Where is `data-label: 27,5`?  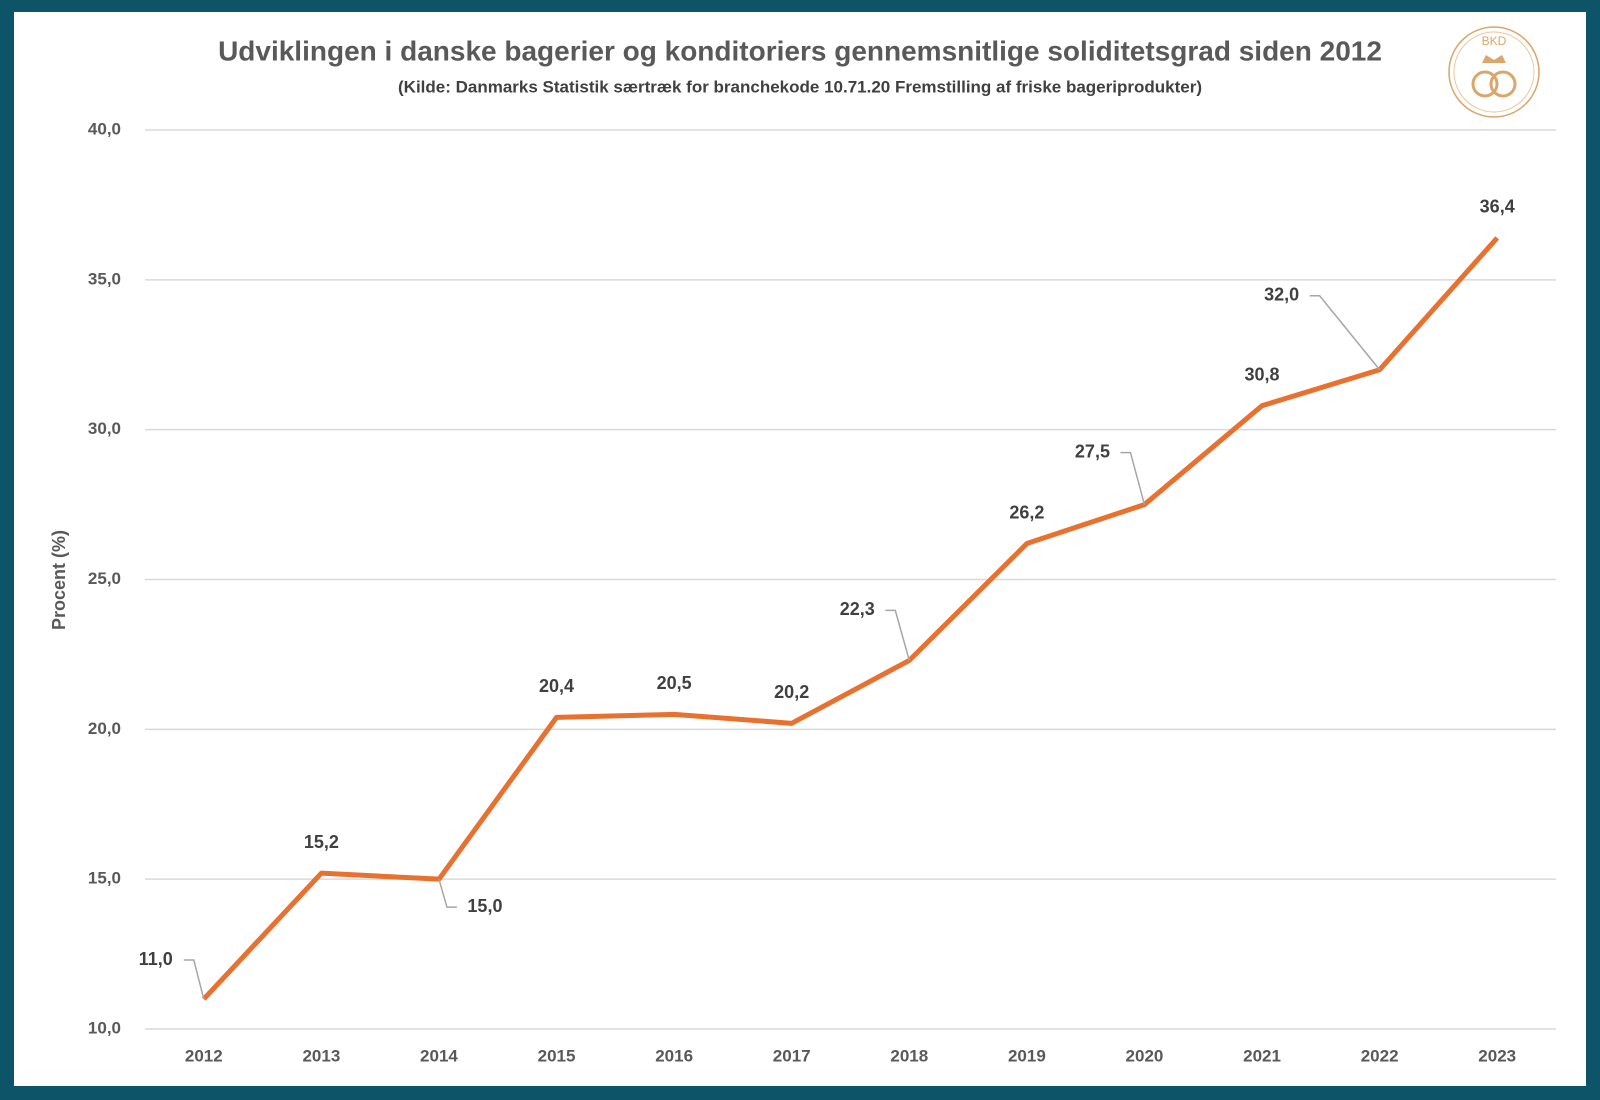
data-label: 27,5 is located at coordinates (1092, 451).